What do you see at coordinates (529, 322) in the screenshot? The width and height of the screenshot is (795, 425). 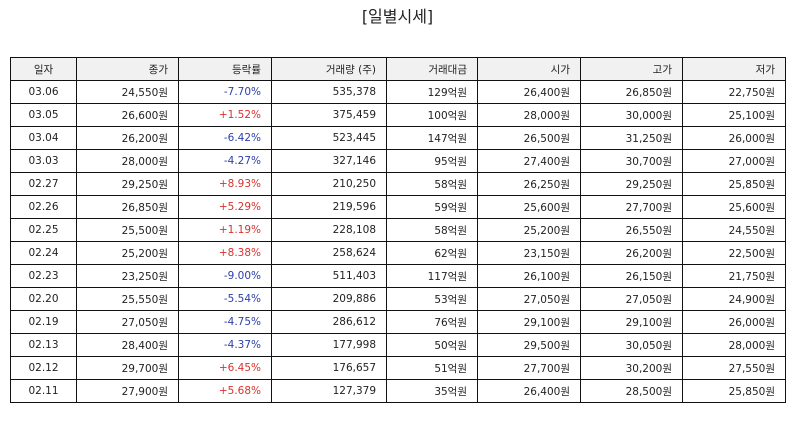 I see `cell-open: 29,100원` at bounding box center [529, 322].